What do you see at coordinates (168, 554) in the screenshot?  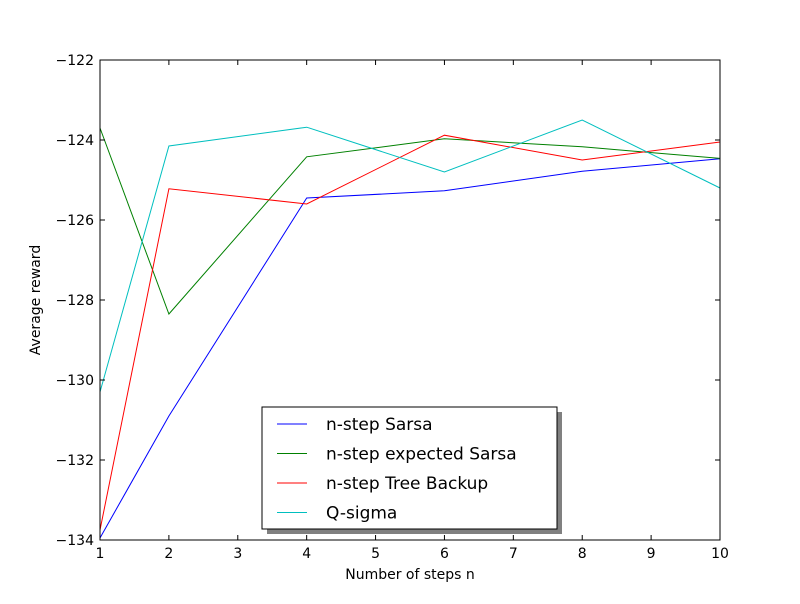 I see `x-tick-label: 2` at bounding box center [168, 554].